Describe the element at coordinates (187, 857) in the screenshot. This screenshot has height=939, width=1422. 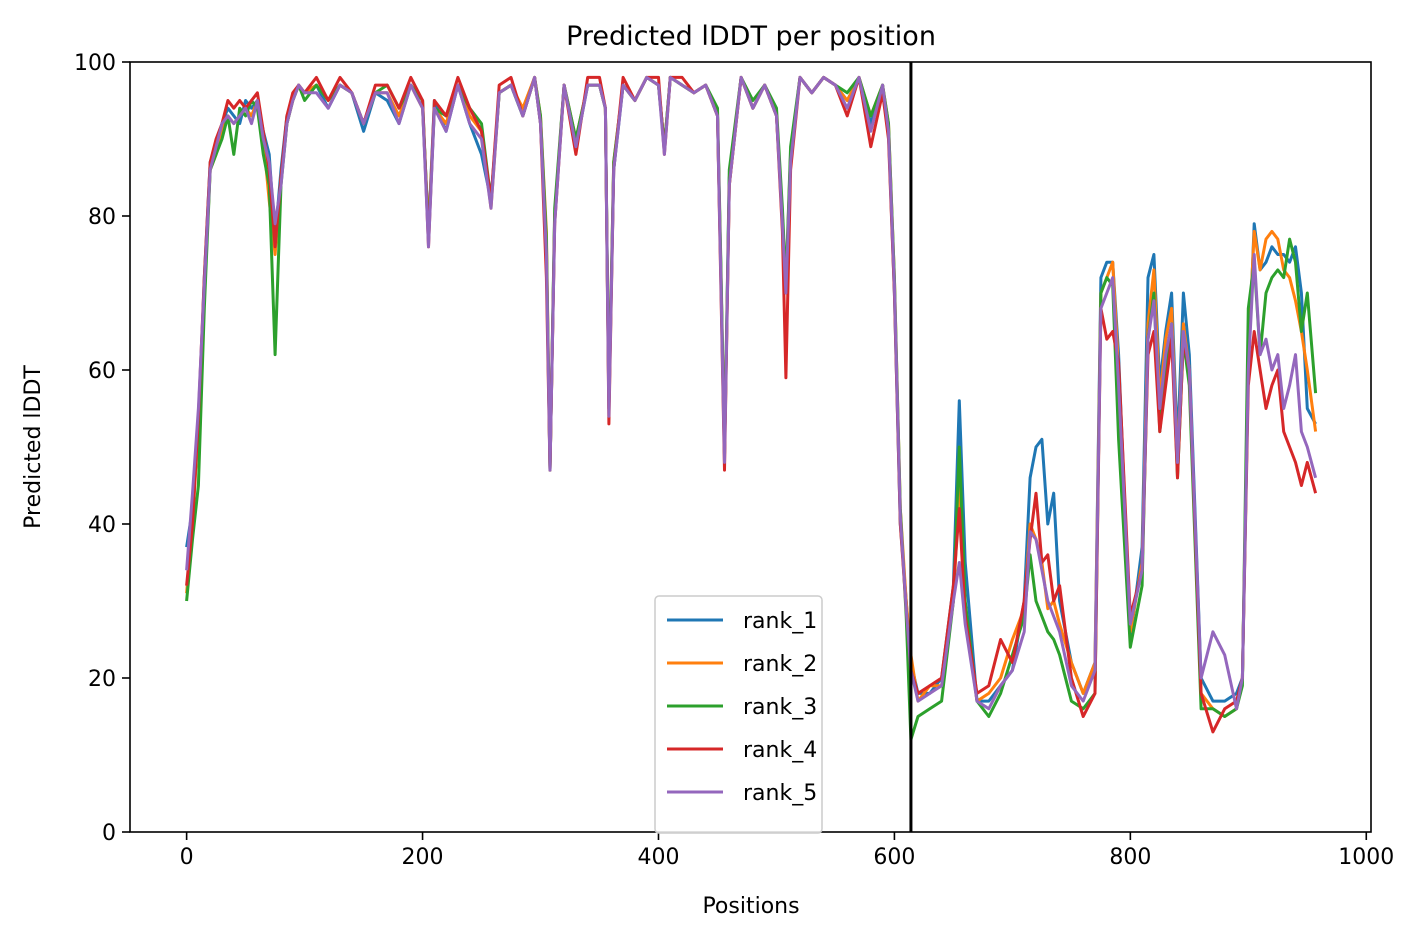
I see `x-tick-label: 0` at that location.